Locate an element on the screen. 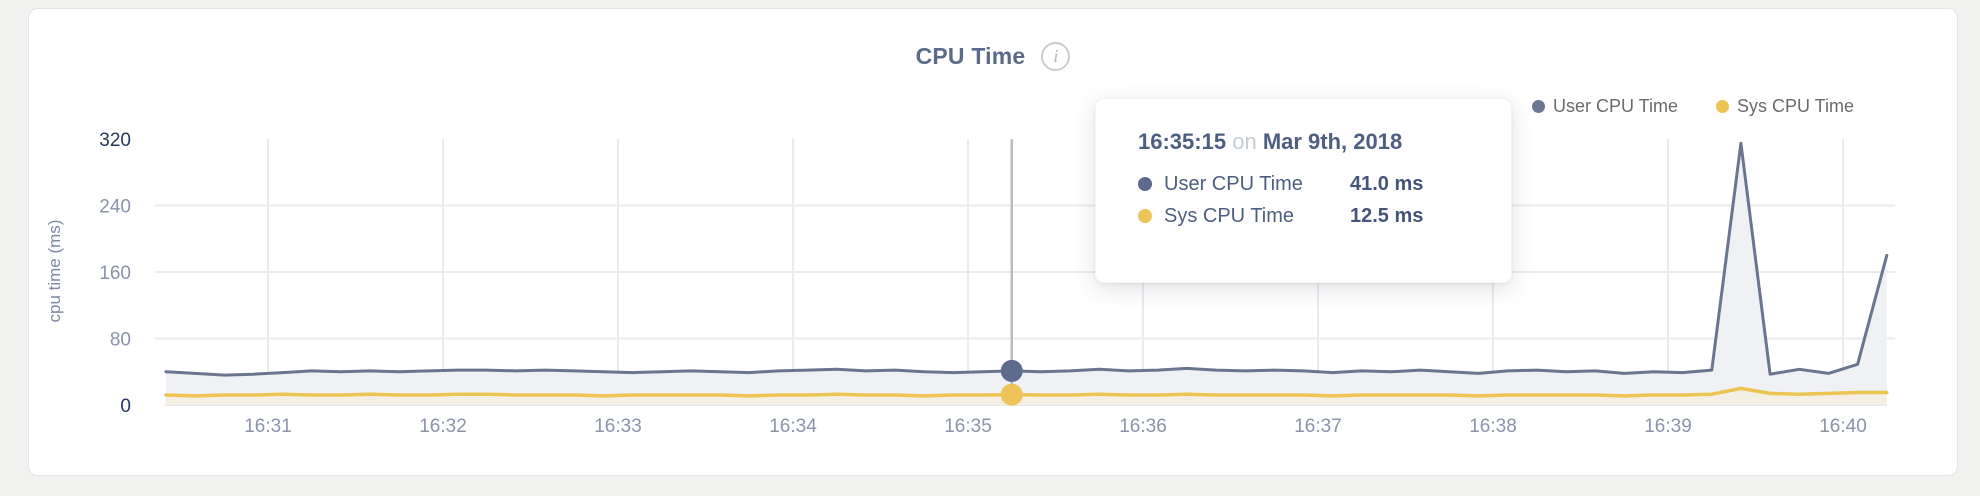 The image size is (1980, 496). sys-cpu-legend-dot is located at coordinates (1722, 106).